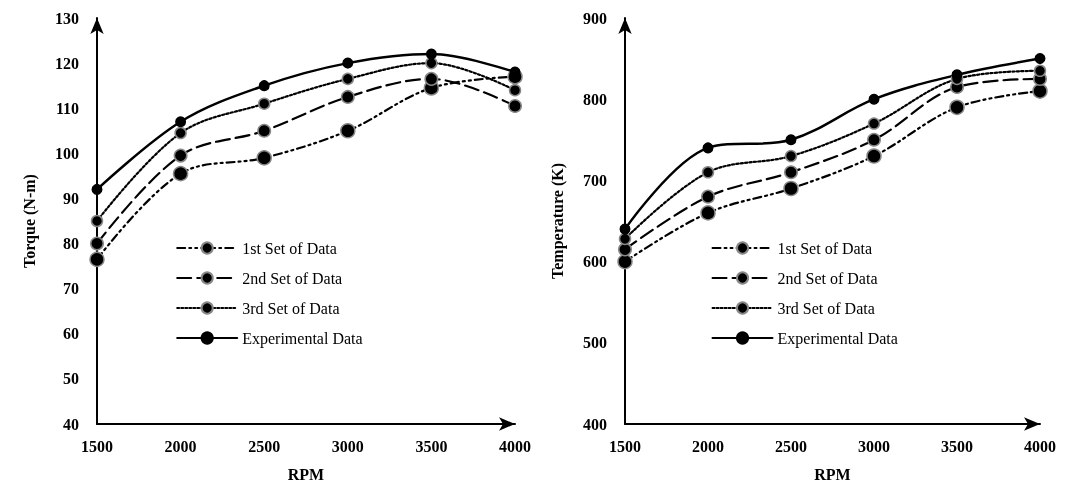 Image resolution: width=1071 pixels, height=500 pixels. What do you see at coordinates (67, 153) in the screenshot?
I see `y-tick-label: 100` at bounding box center [67, 153].